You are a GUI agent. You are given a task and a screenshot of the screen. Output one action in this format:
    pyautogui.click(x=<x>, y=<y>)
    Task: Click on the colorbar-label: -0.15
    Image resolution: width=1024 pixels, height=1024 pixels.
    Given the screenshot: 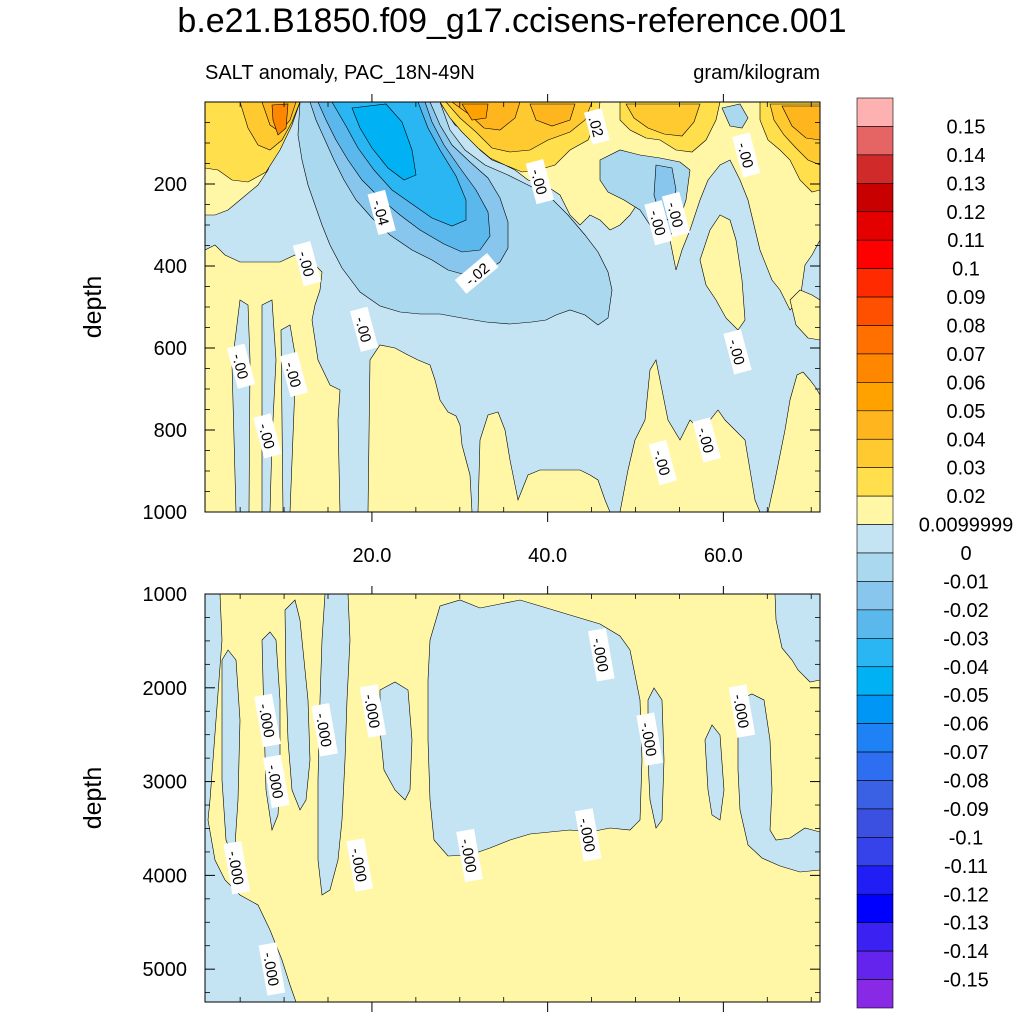 What is the action you would take?
    pyautogui.click(x=966, y=981)
    